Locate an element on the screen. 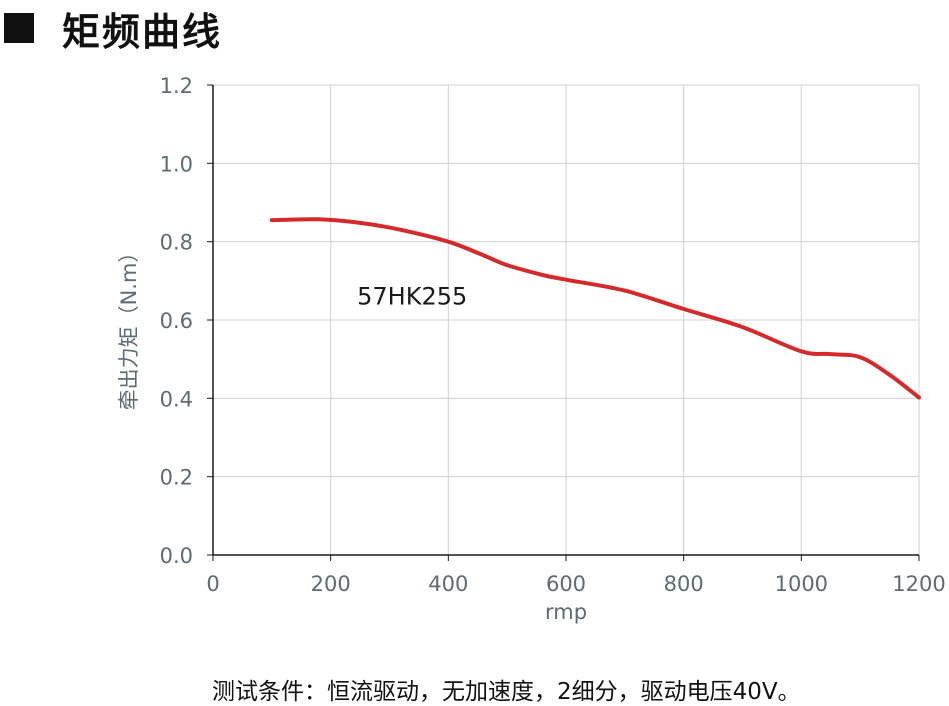  x-tick-label: 400 is located at coordinates (448, 584).